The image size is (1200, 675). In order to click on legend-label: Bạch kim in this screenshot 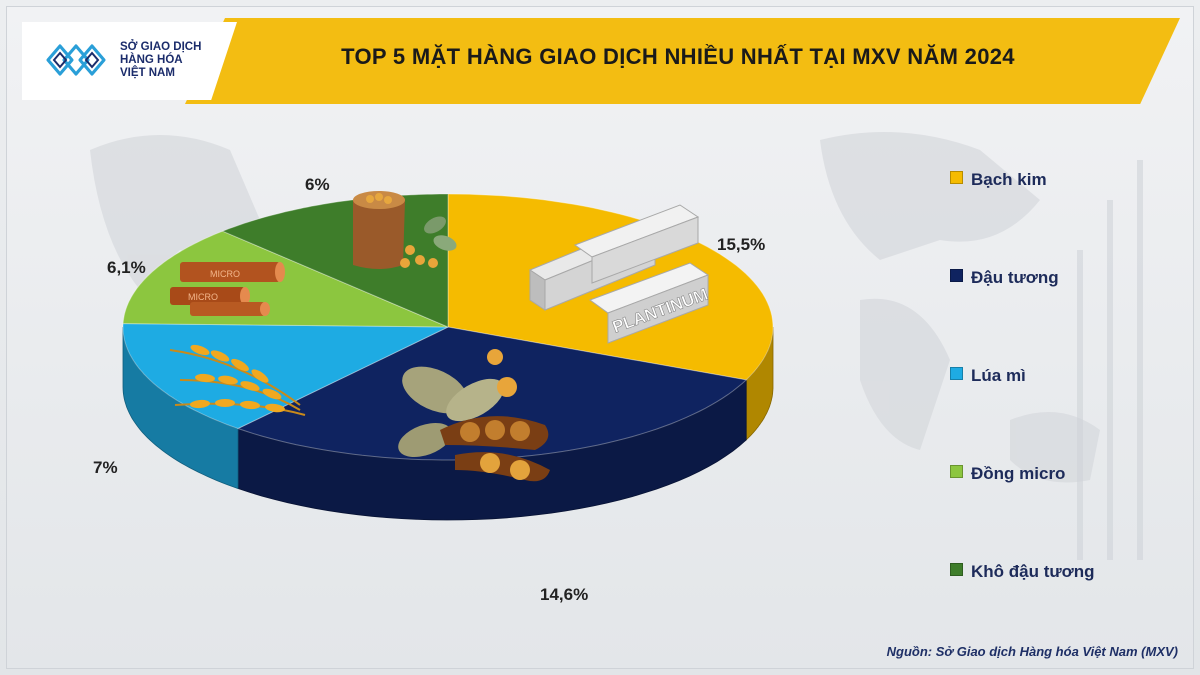, I will do `click(1009, 179)`.